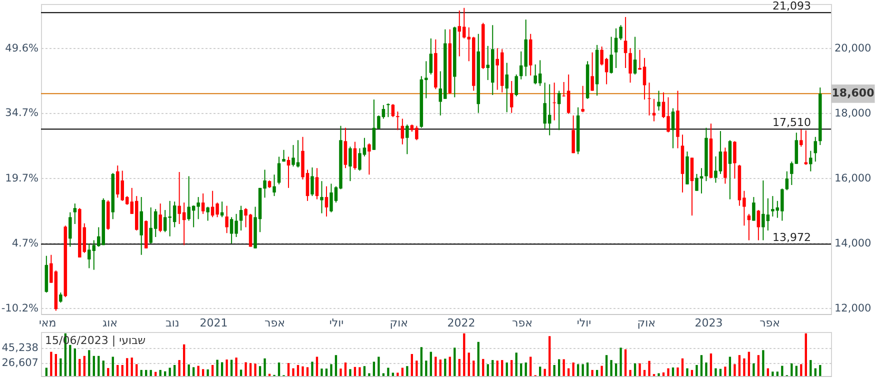 This screenshot has height=384, width=882. I want to click on ref-line-label: 13,972, so click(791, 237).